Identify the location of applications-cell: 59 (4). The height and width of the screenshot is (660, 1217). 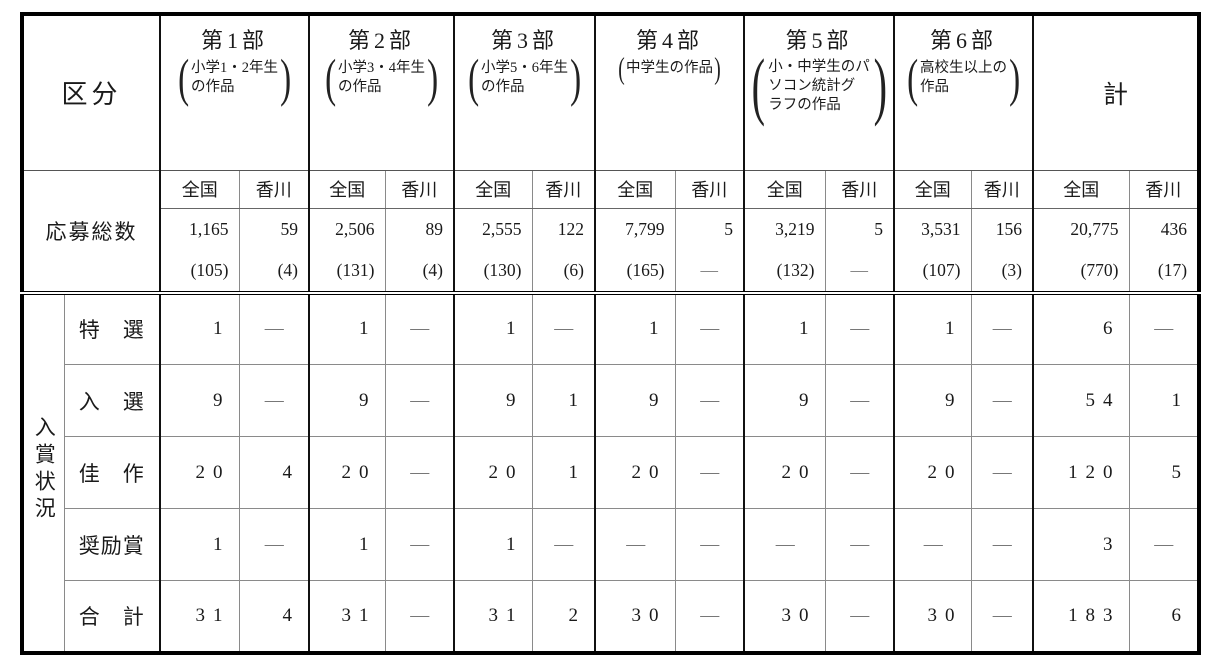
(274, 251).